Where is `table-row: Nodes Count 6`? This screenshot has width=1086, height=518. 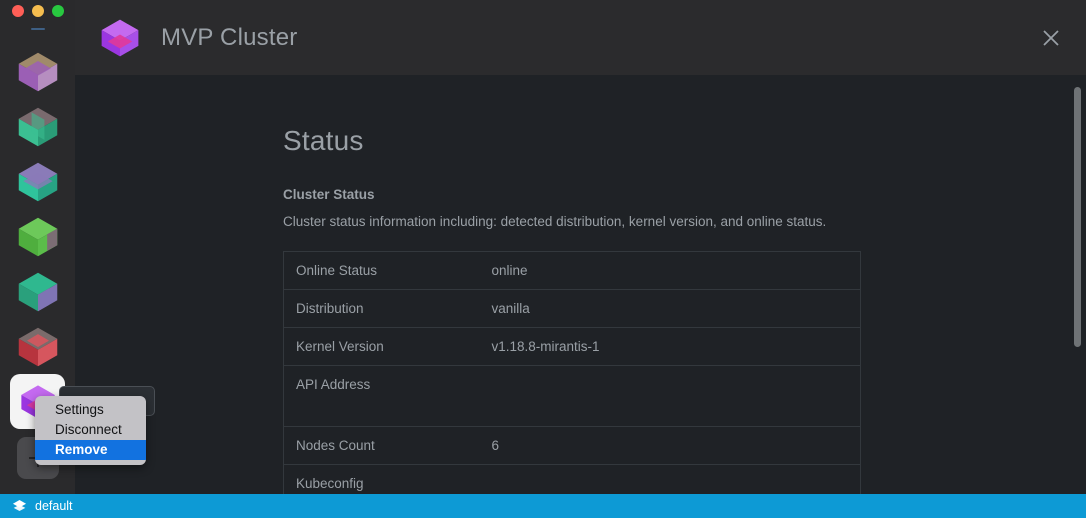
table-row: Nodes Count 6 is located at coordinates (572, 445).